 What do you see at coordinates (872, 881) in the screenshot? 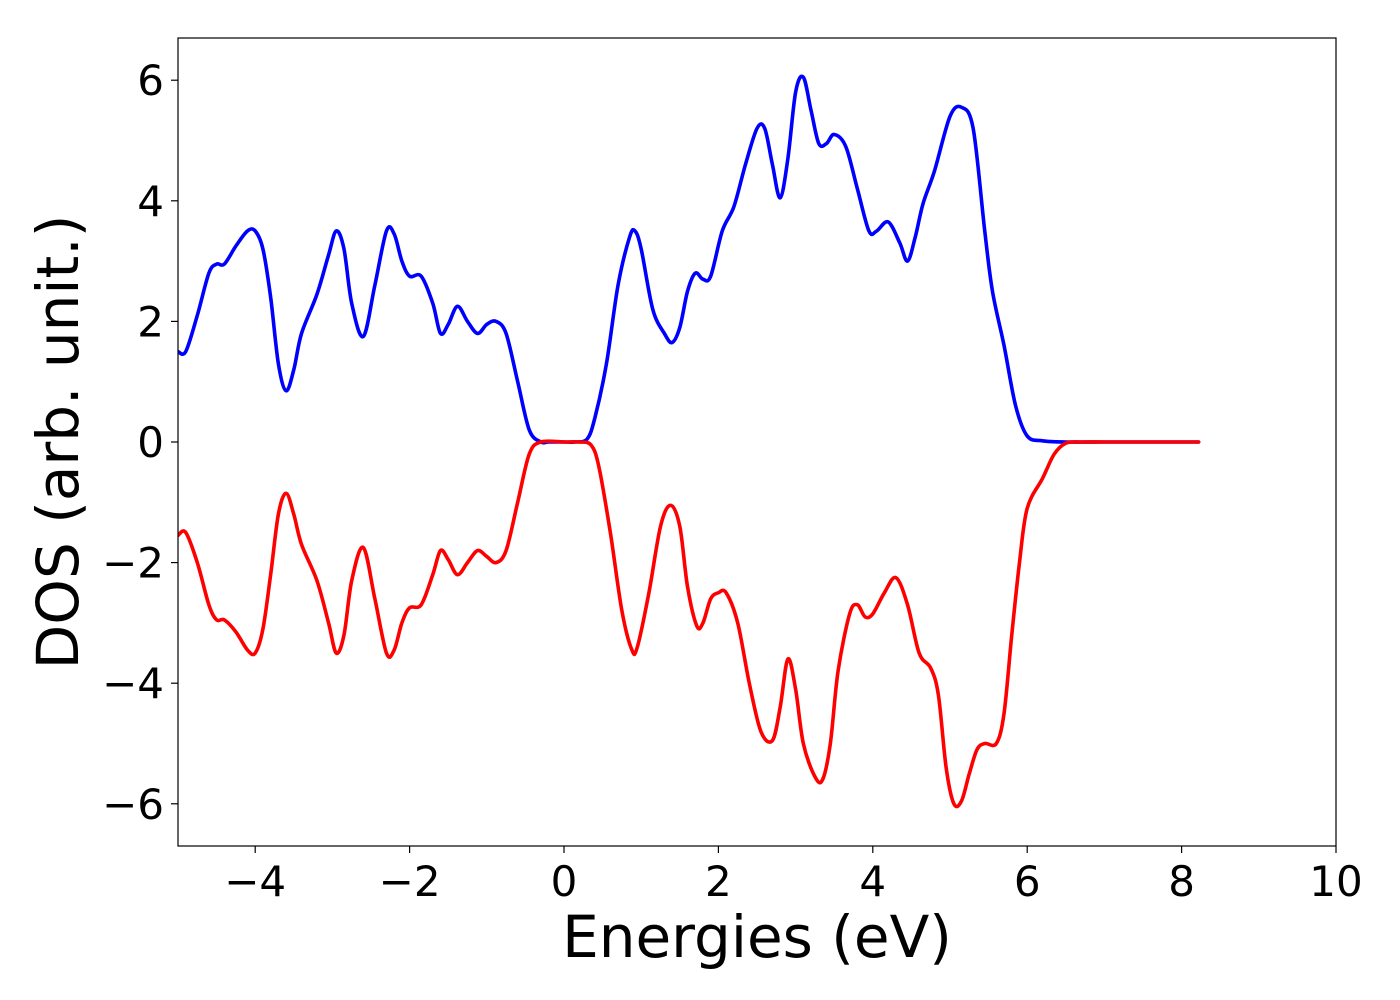
I see `x-tick-label: 4` at bounding box center [872, 881].